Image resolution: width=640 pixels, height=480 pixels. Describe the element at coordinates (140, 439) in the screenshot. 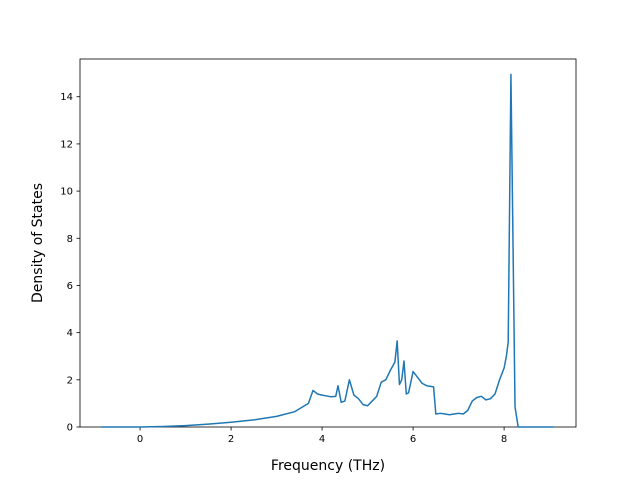

I see `x-tick-label: 0` at that location.